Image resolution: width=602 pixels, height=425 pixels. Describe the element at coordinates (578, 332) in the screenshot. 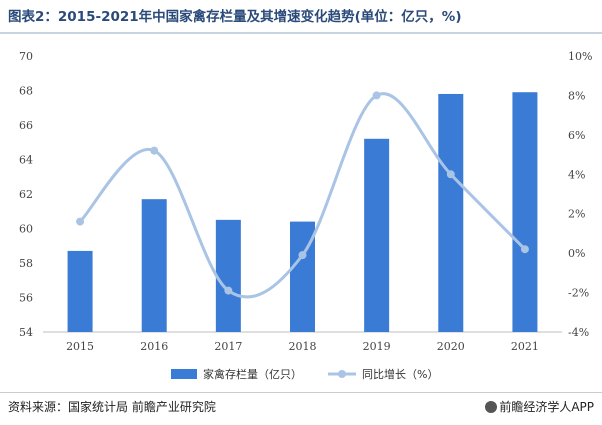

I see `right-axis-tick-label: -4%` at that location.